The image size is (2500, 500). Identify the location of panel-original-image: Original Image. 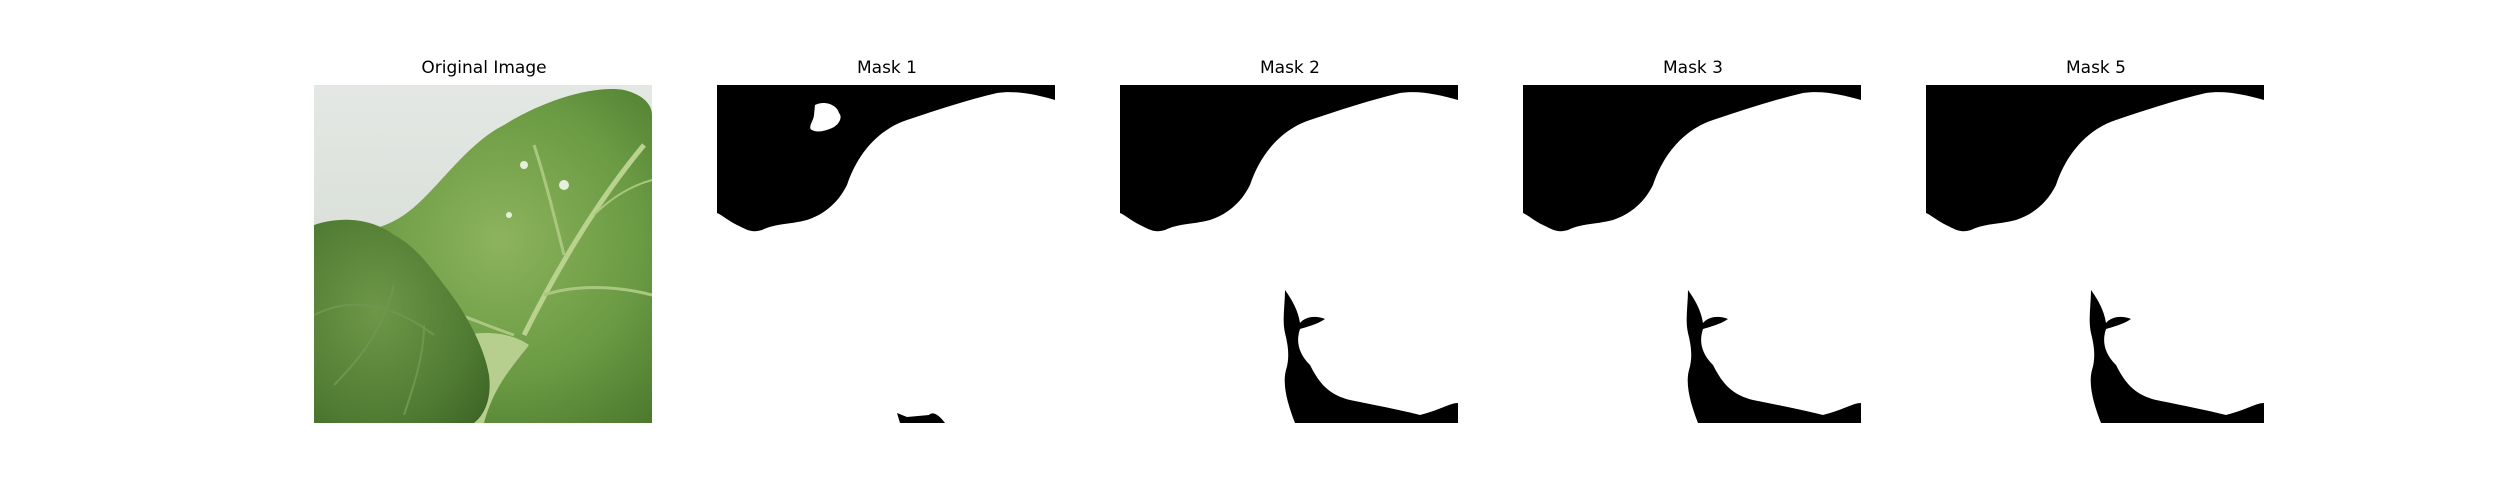
(484, 250).